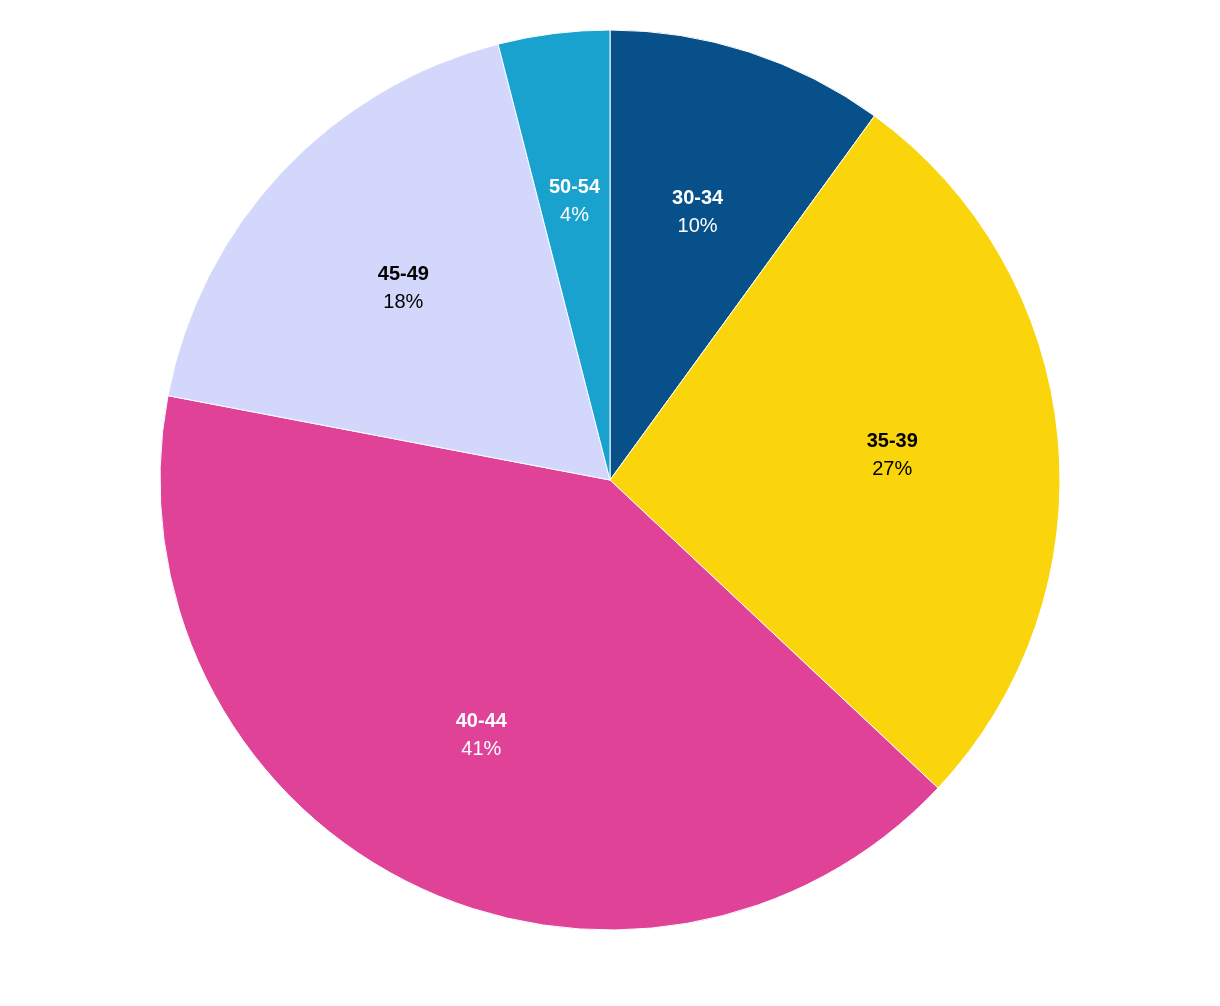  Describe the element at coordinates (481, 719) in the screenshot. I see `slice-label: 40-44` at that location.